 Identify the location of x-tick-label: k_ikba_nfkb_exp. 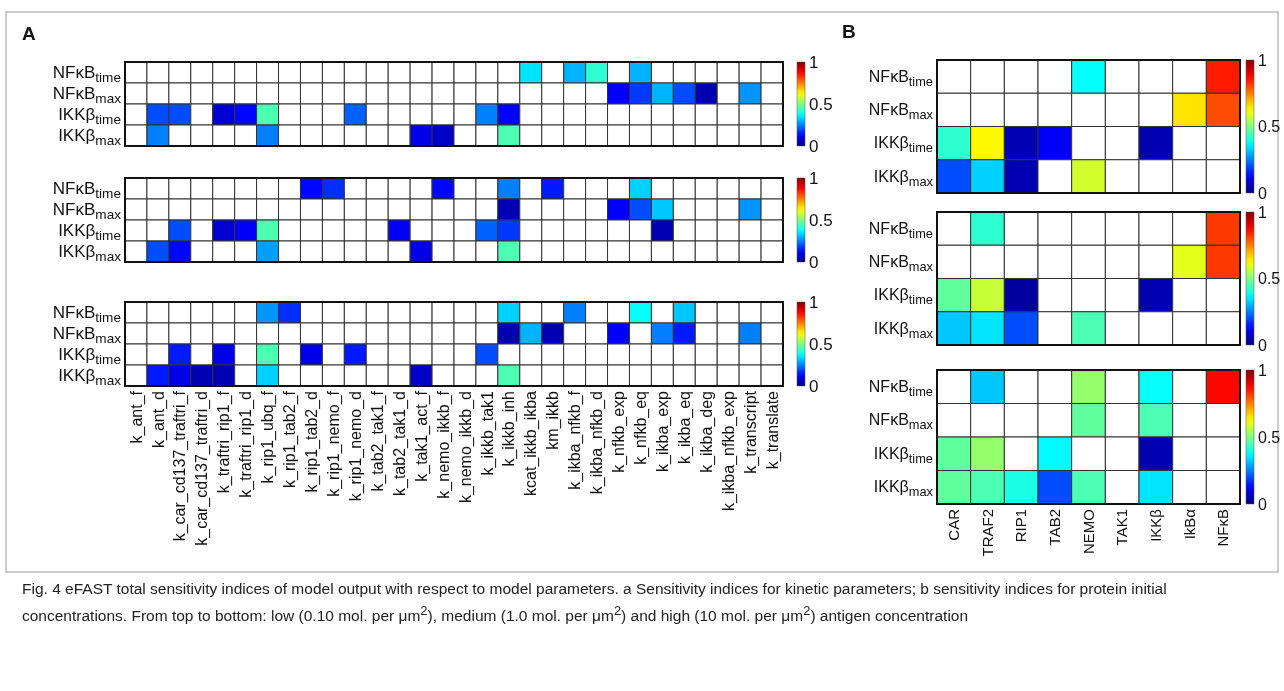
(728, 451).